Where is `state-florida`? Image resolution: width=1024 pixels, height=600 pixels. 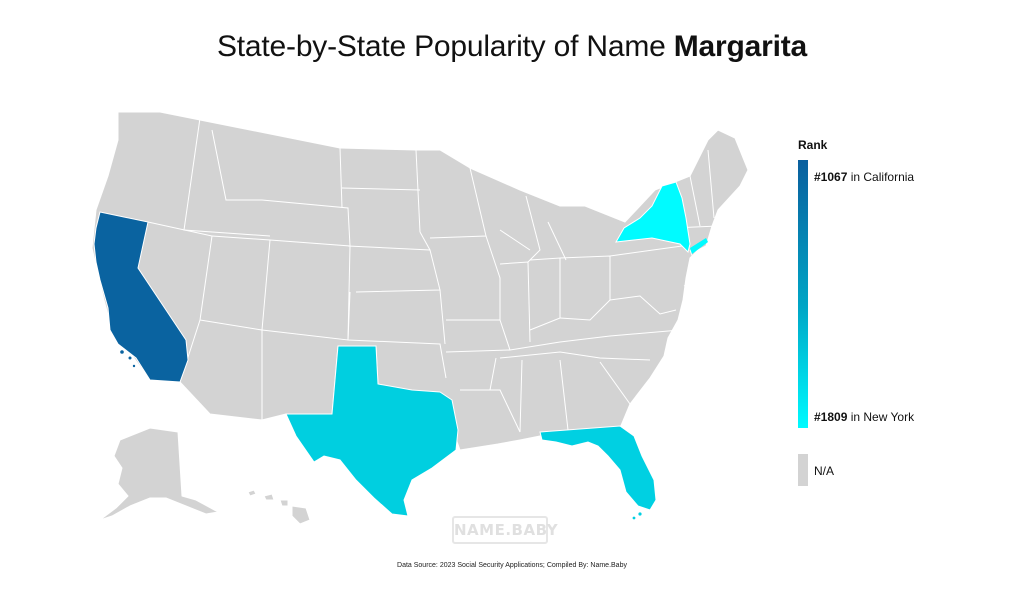
state-florida is located at coordinates (598, 468).